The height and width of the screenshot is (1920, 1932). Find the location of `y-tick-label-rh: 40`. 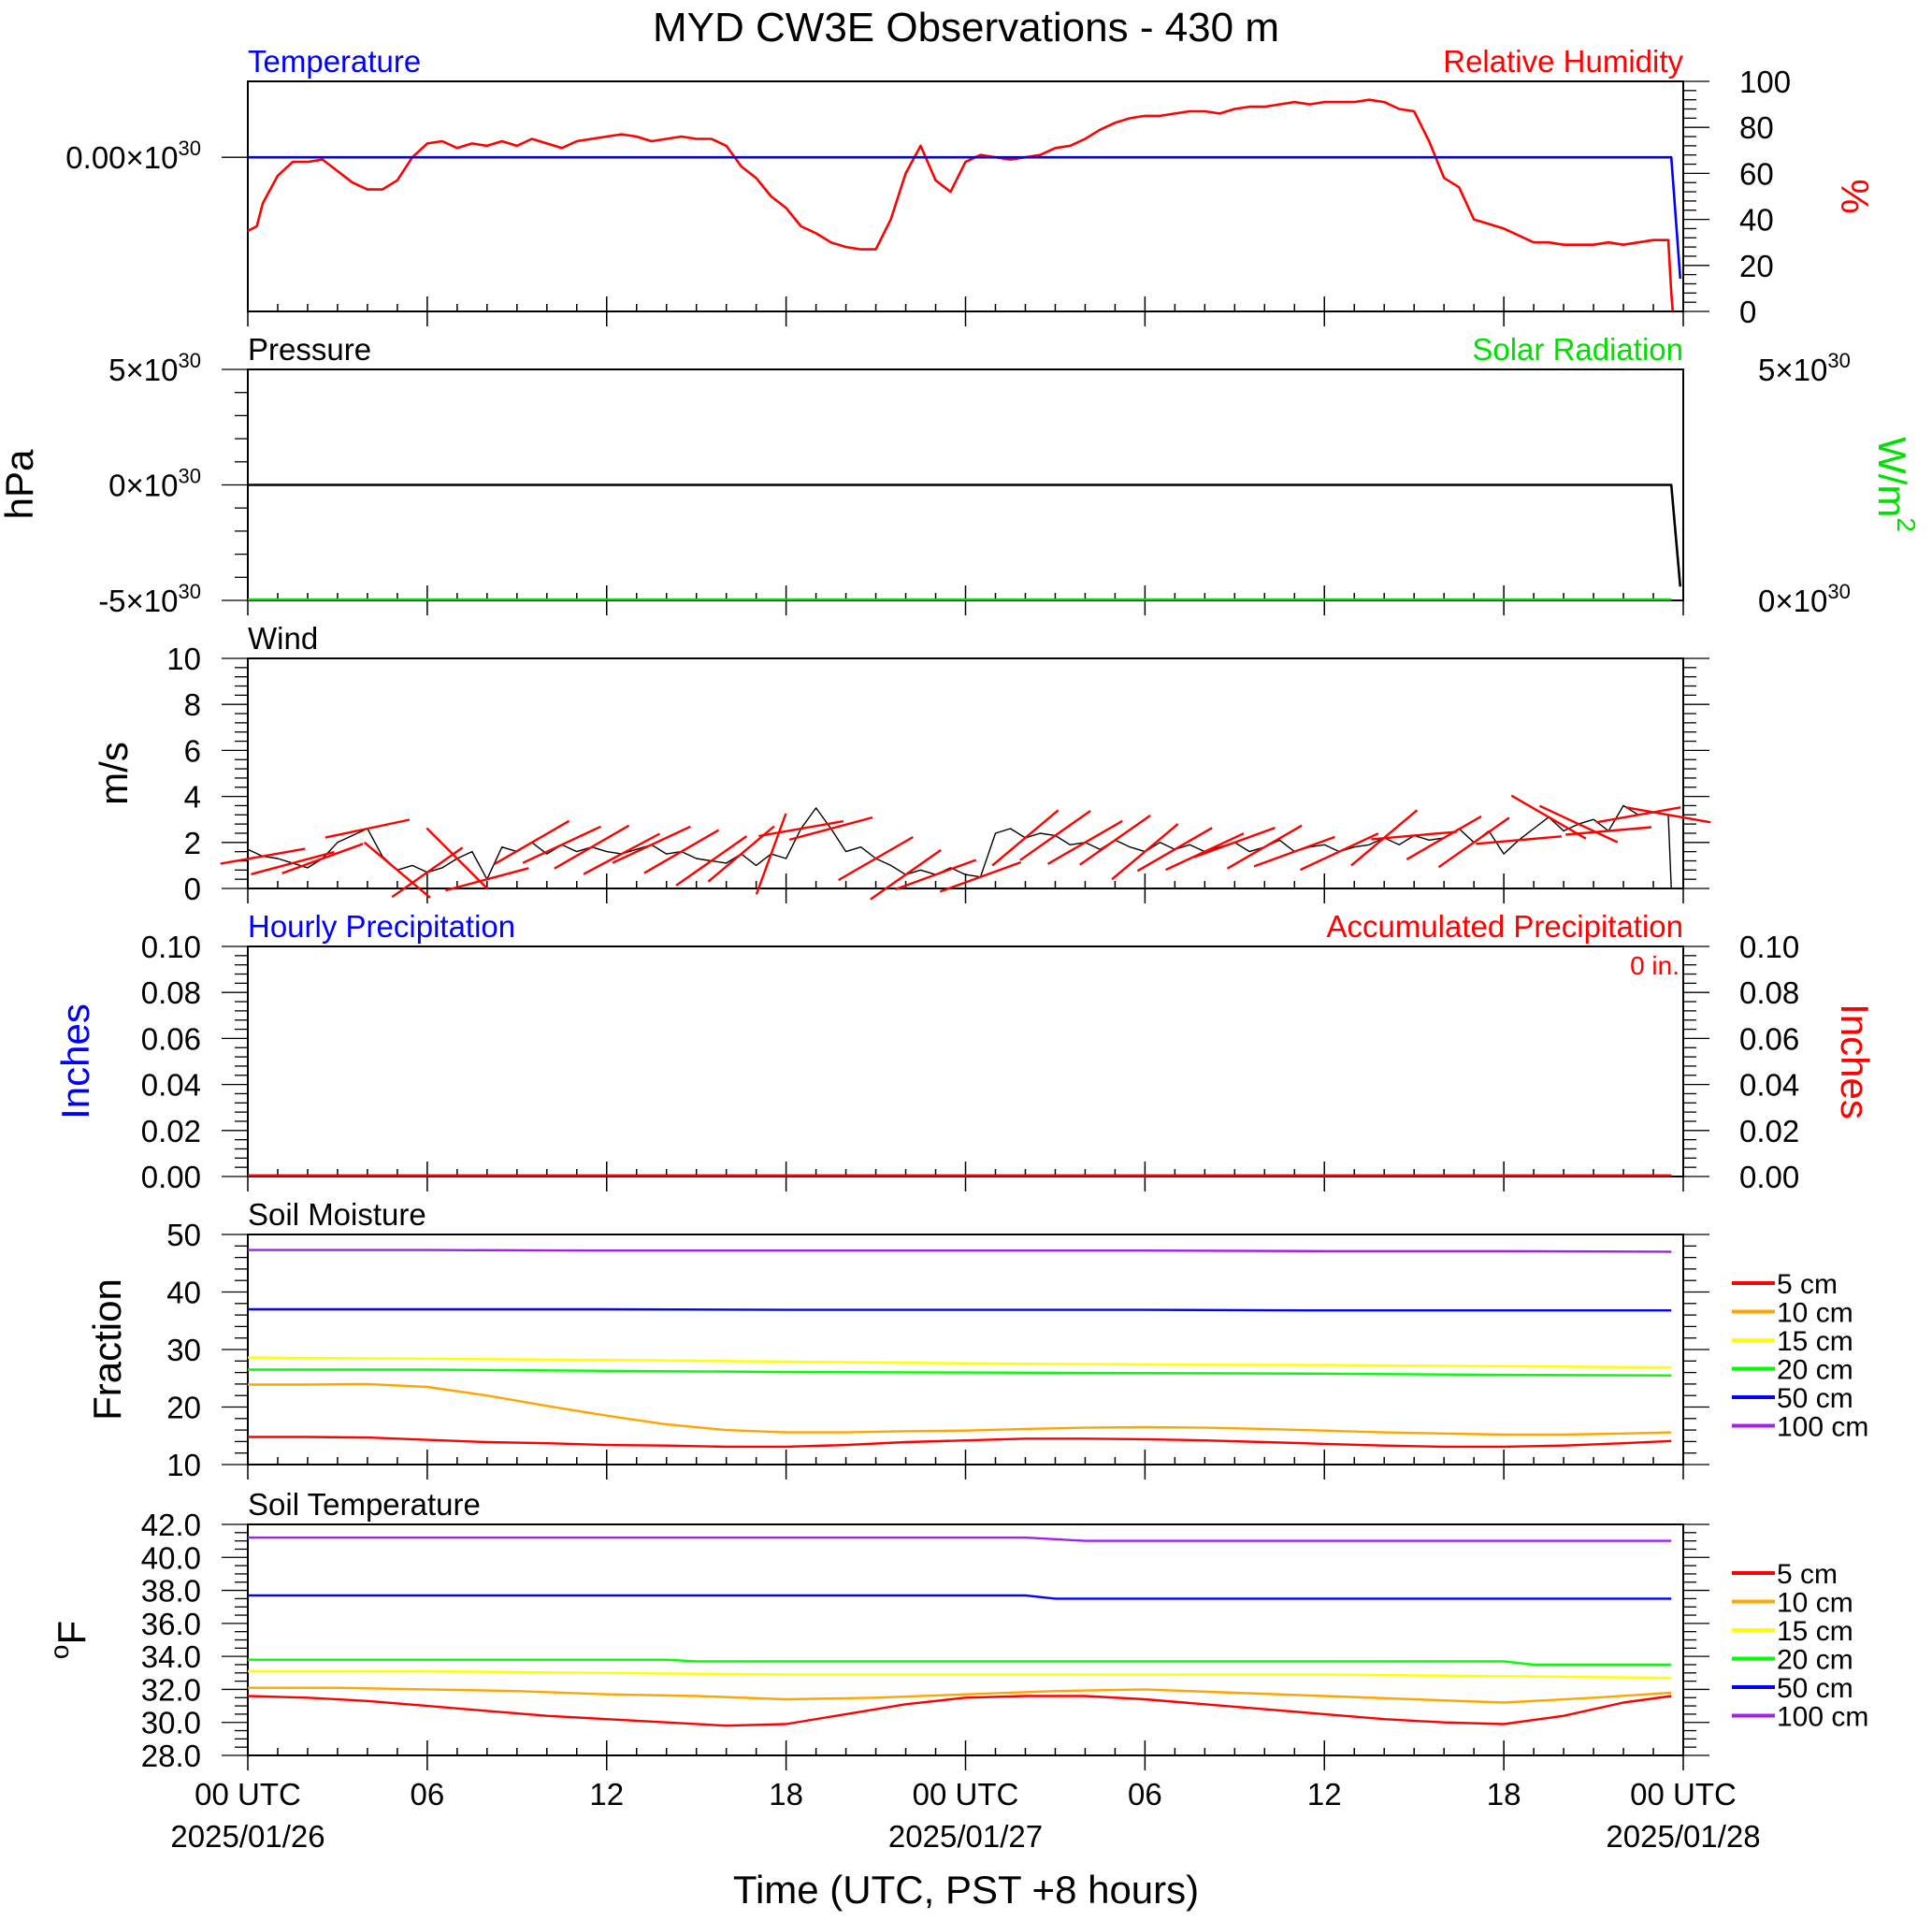

y-tick-label-rh: 40 is located at coordinates (1756, 220).